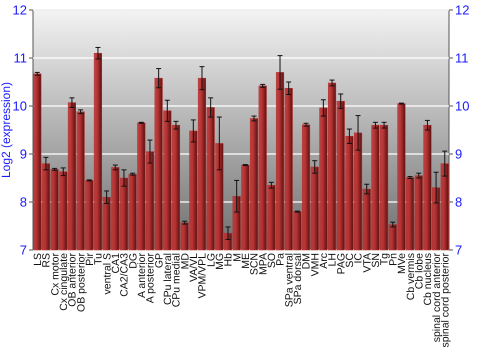  Describe the element at coordinates (23, 202) in the screenshot. I see `y-tick-label: 8` at that location.